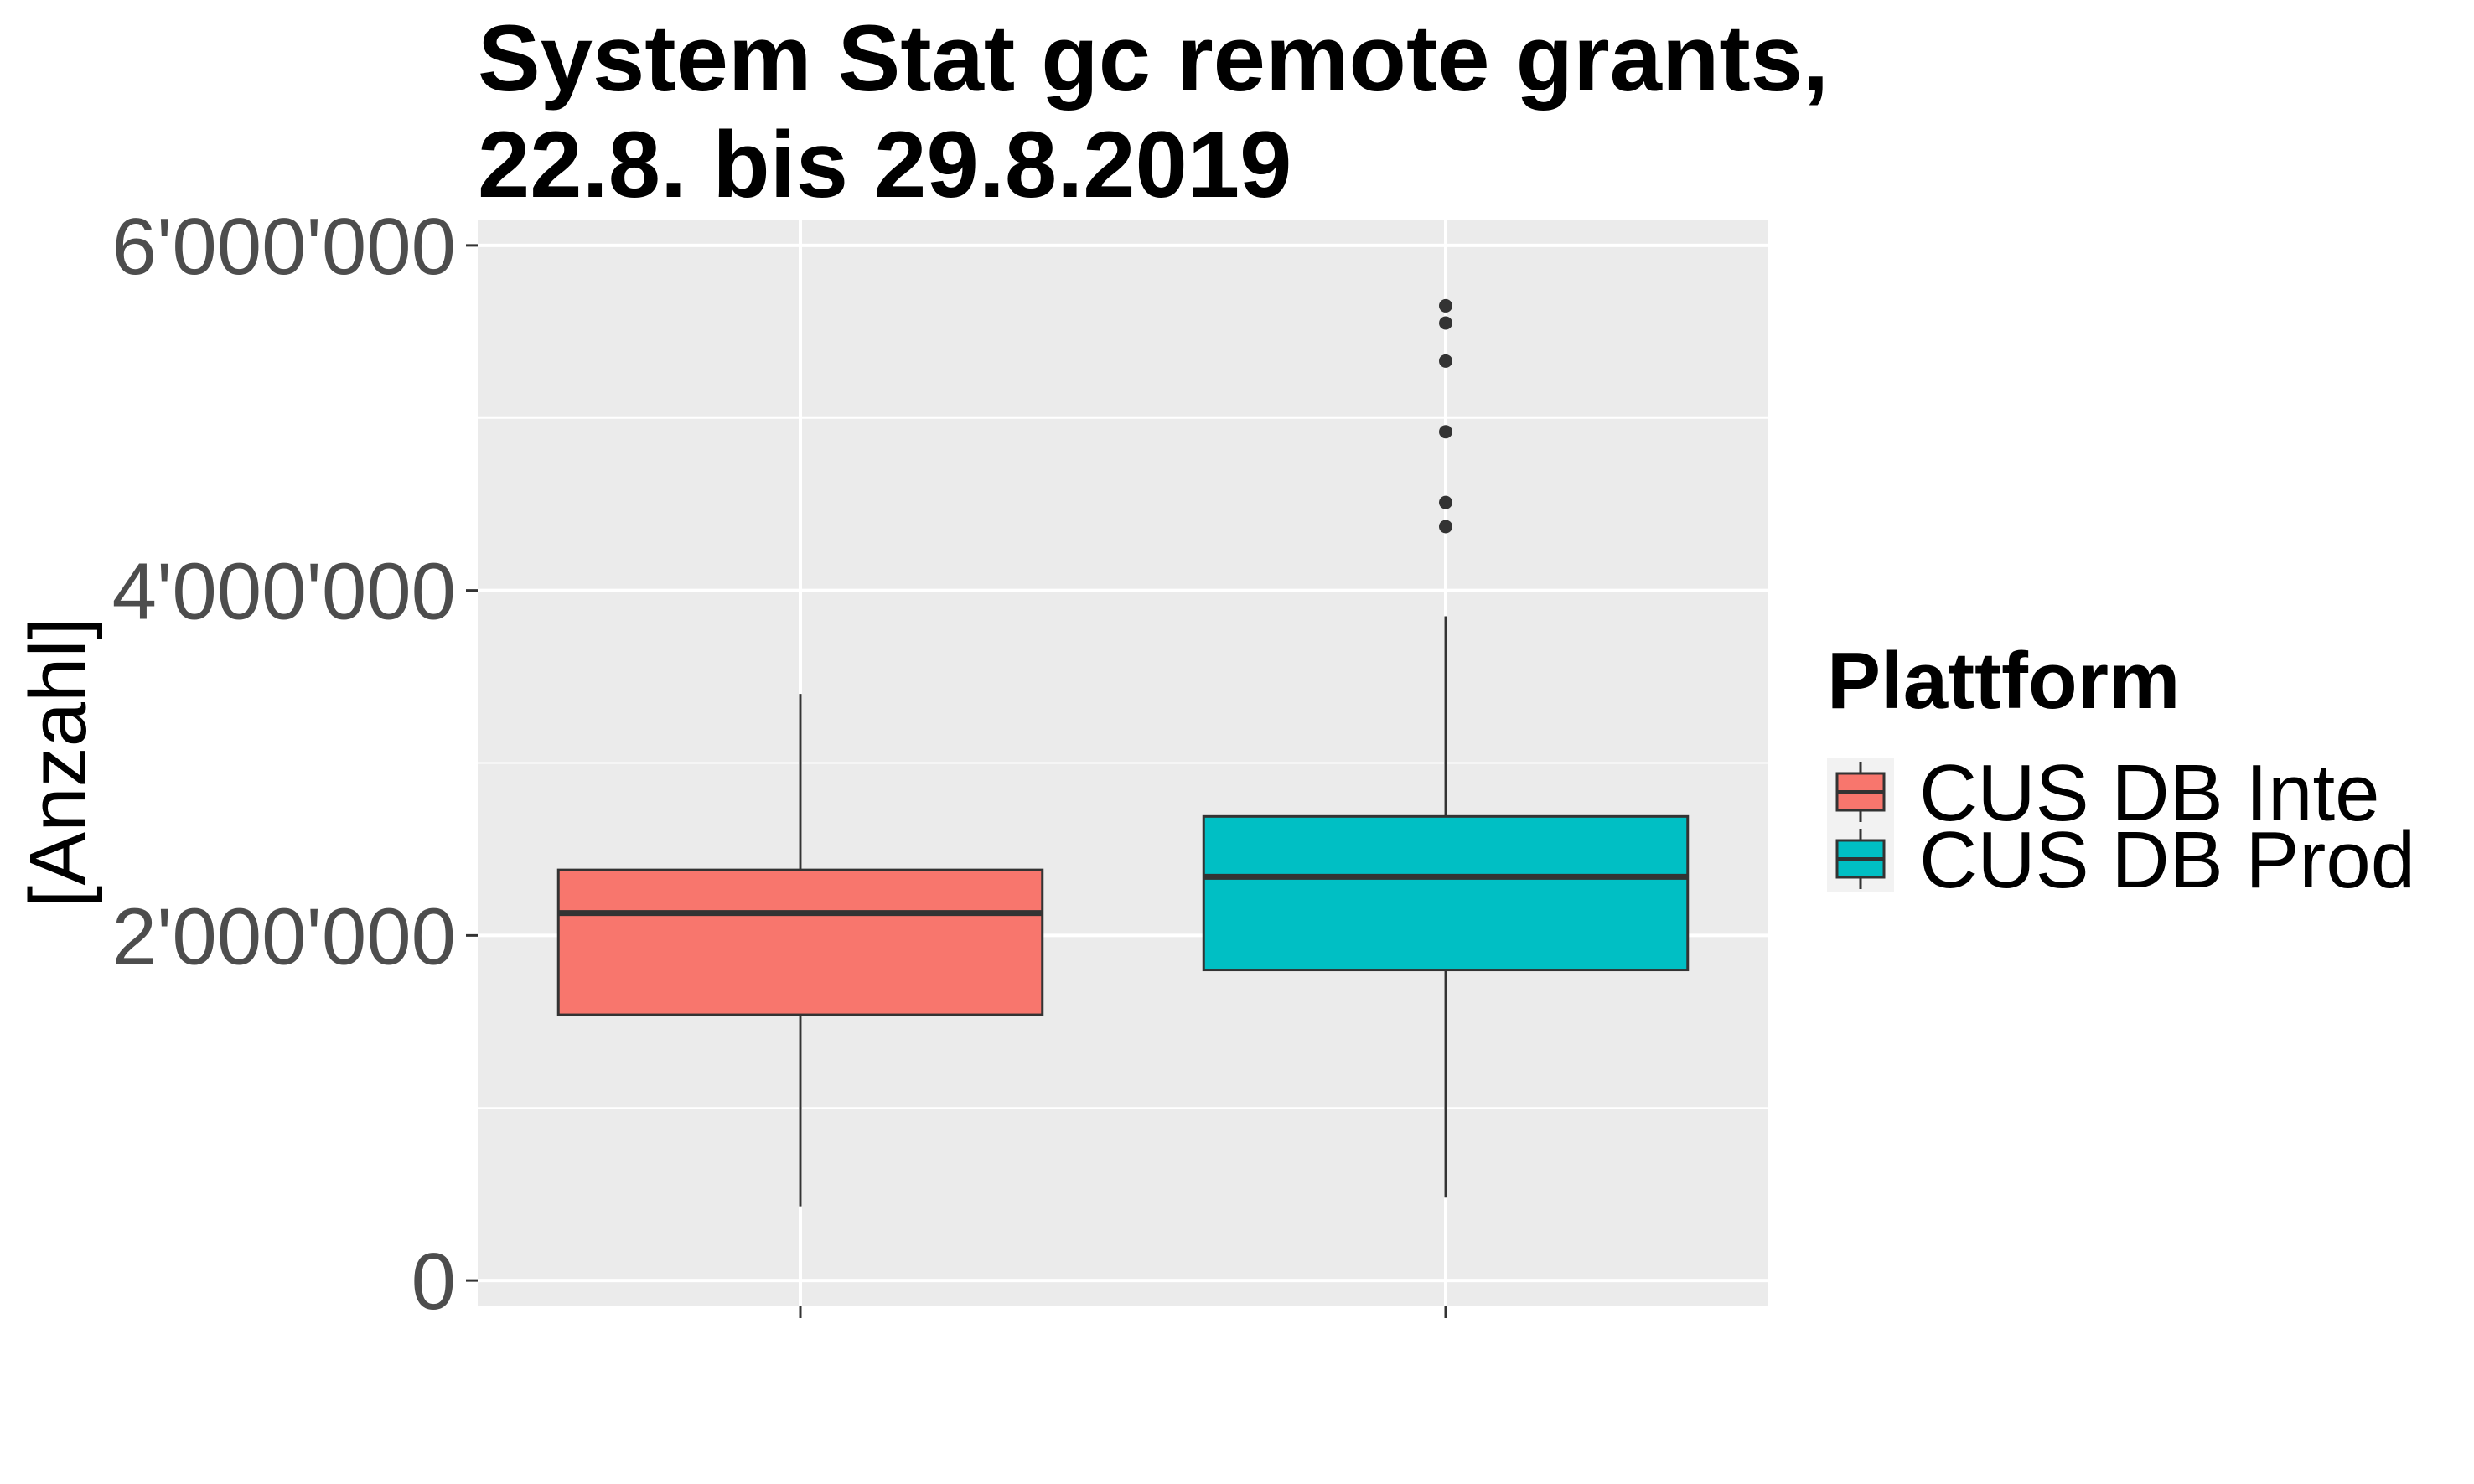  What do you see at coordinates (1153, 59) in the screenshot?
I see `chart-title-line-1: System Stat gc remote grants,` at bounding box center [1153, 59].